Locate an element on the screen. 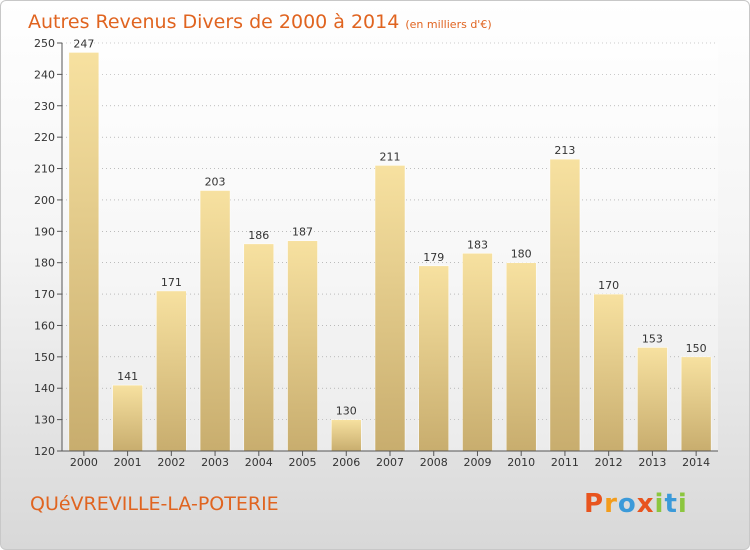  data-label: 180 is located at coordinates (521, 254).